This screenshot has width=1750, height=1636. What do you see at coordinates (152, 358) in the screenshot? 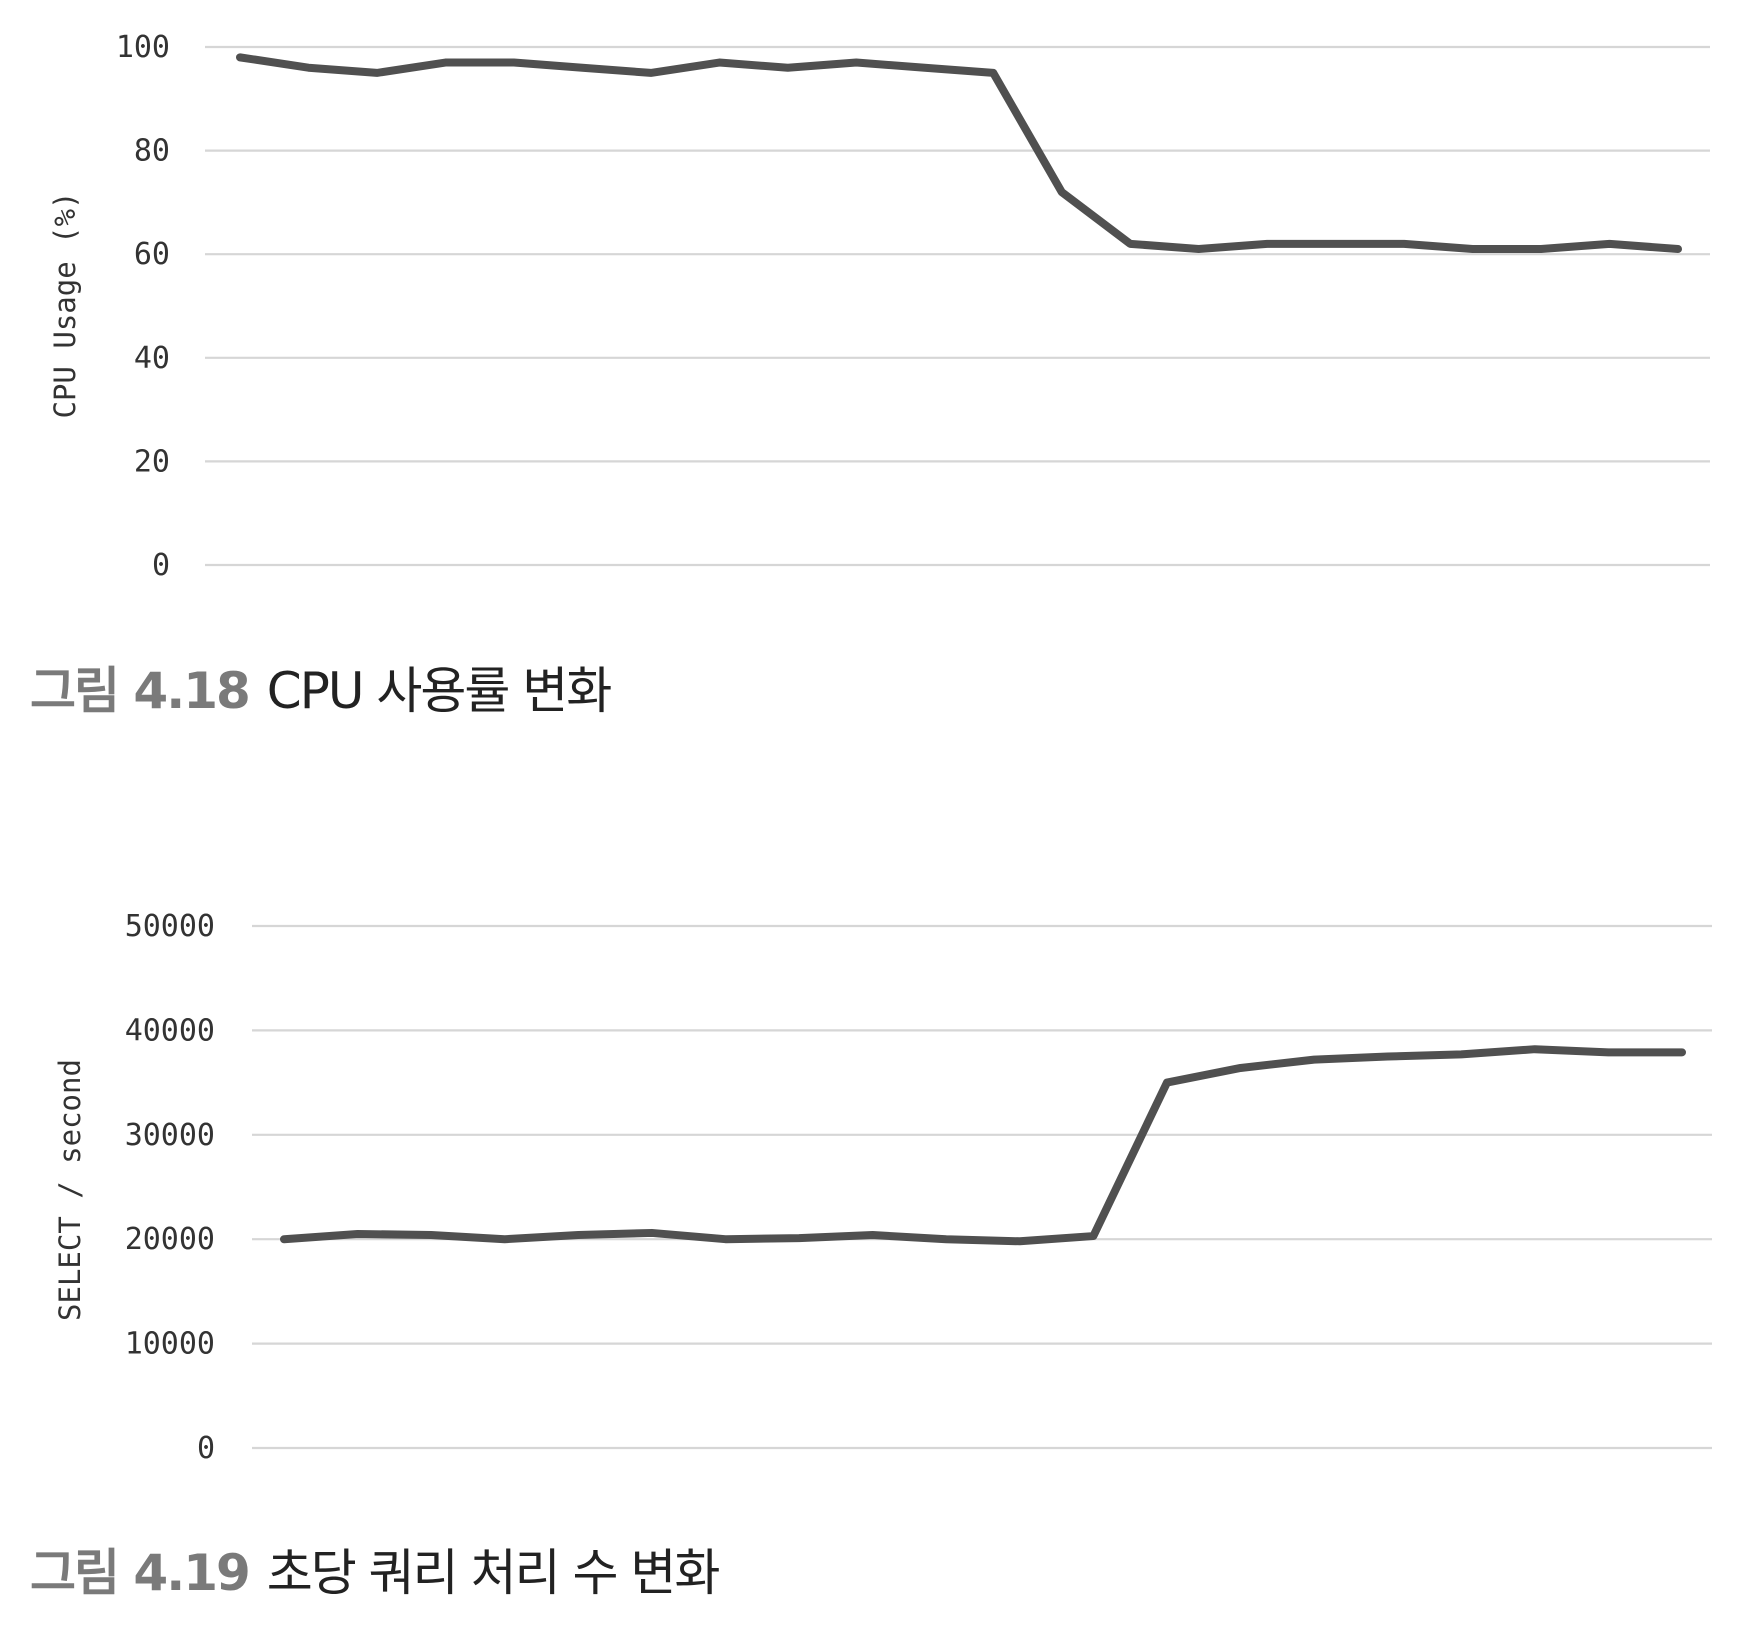
I see `y-tick-label: 40` at bounding box center [152, 358].